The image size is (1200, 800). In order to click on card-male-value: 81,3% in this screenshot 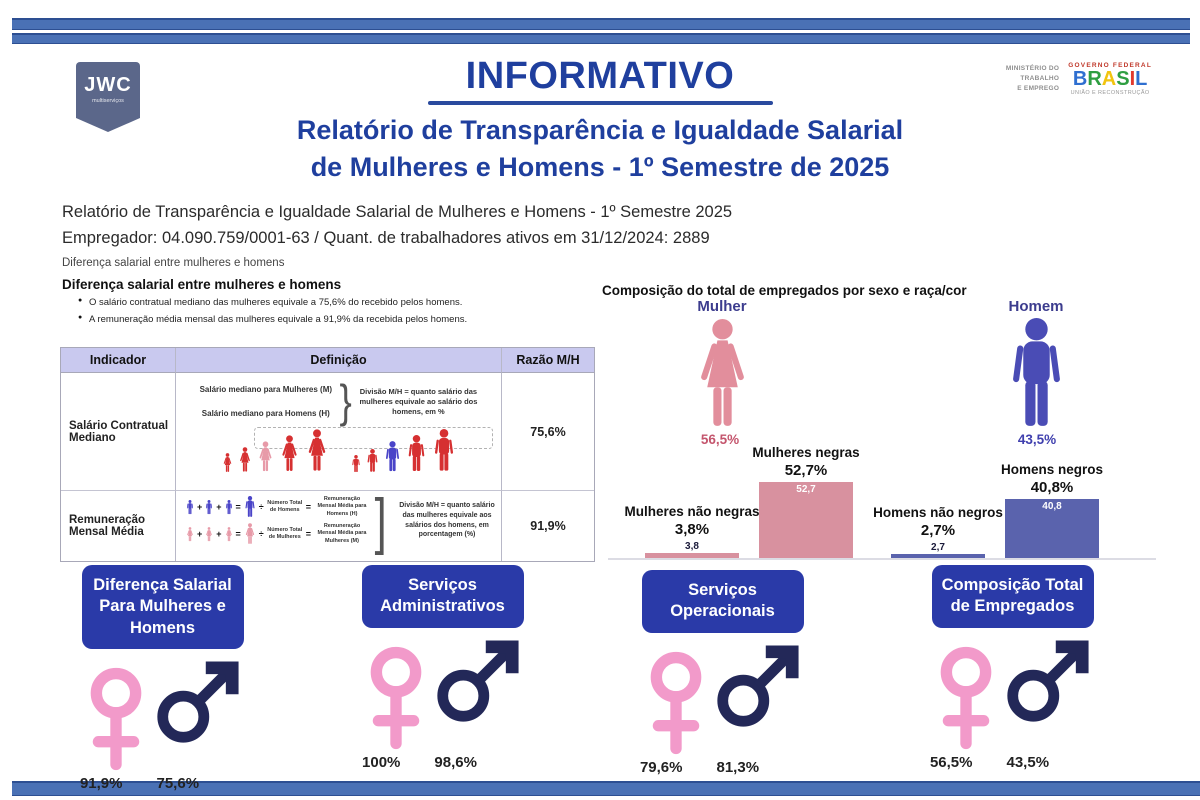, I will do `click(738, 767)`.